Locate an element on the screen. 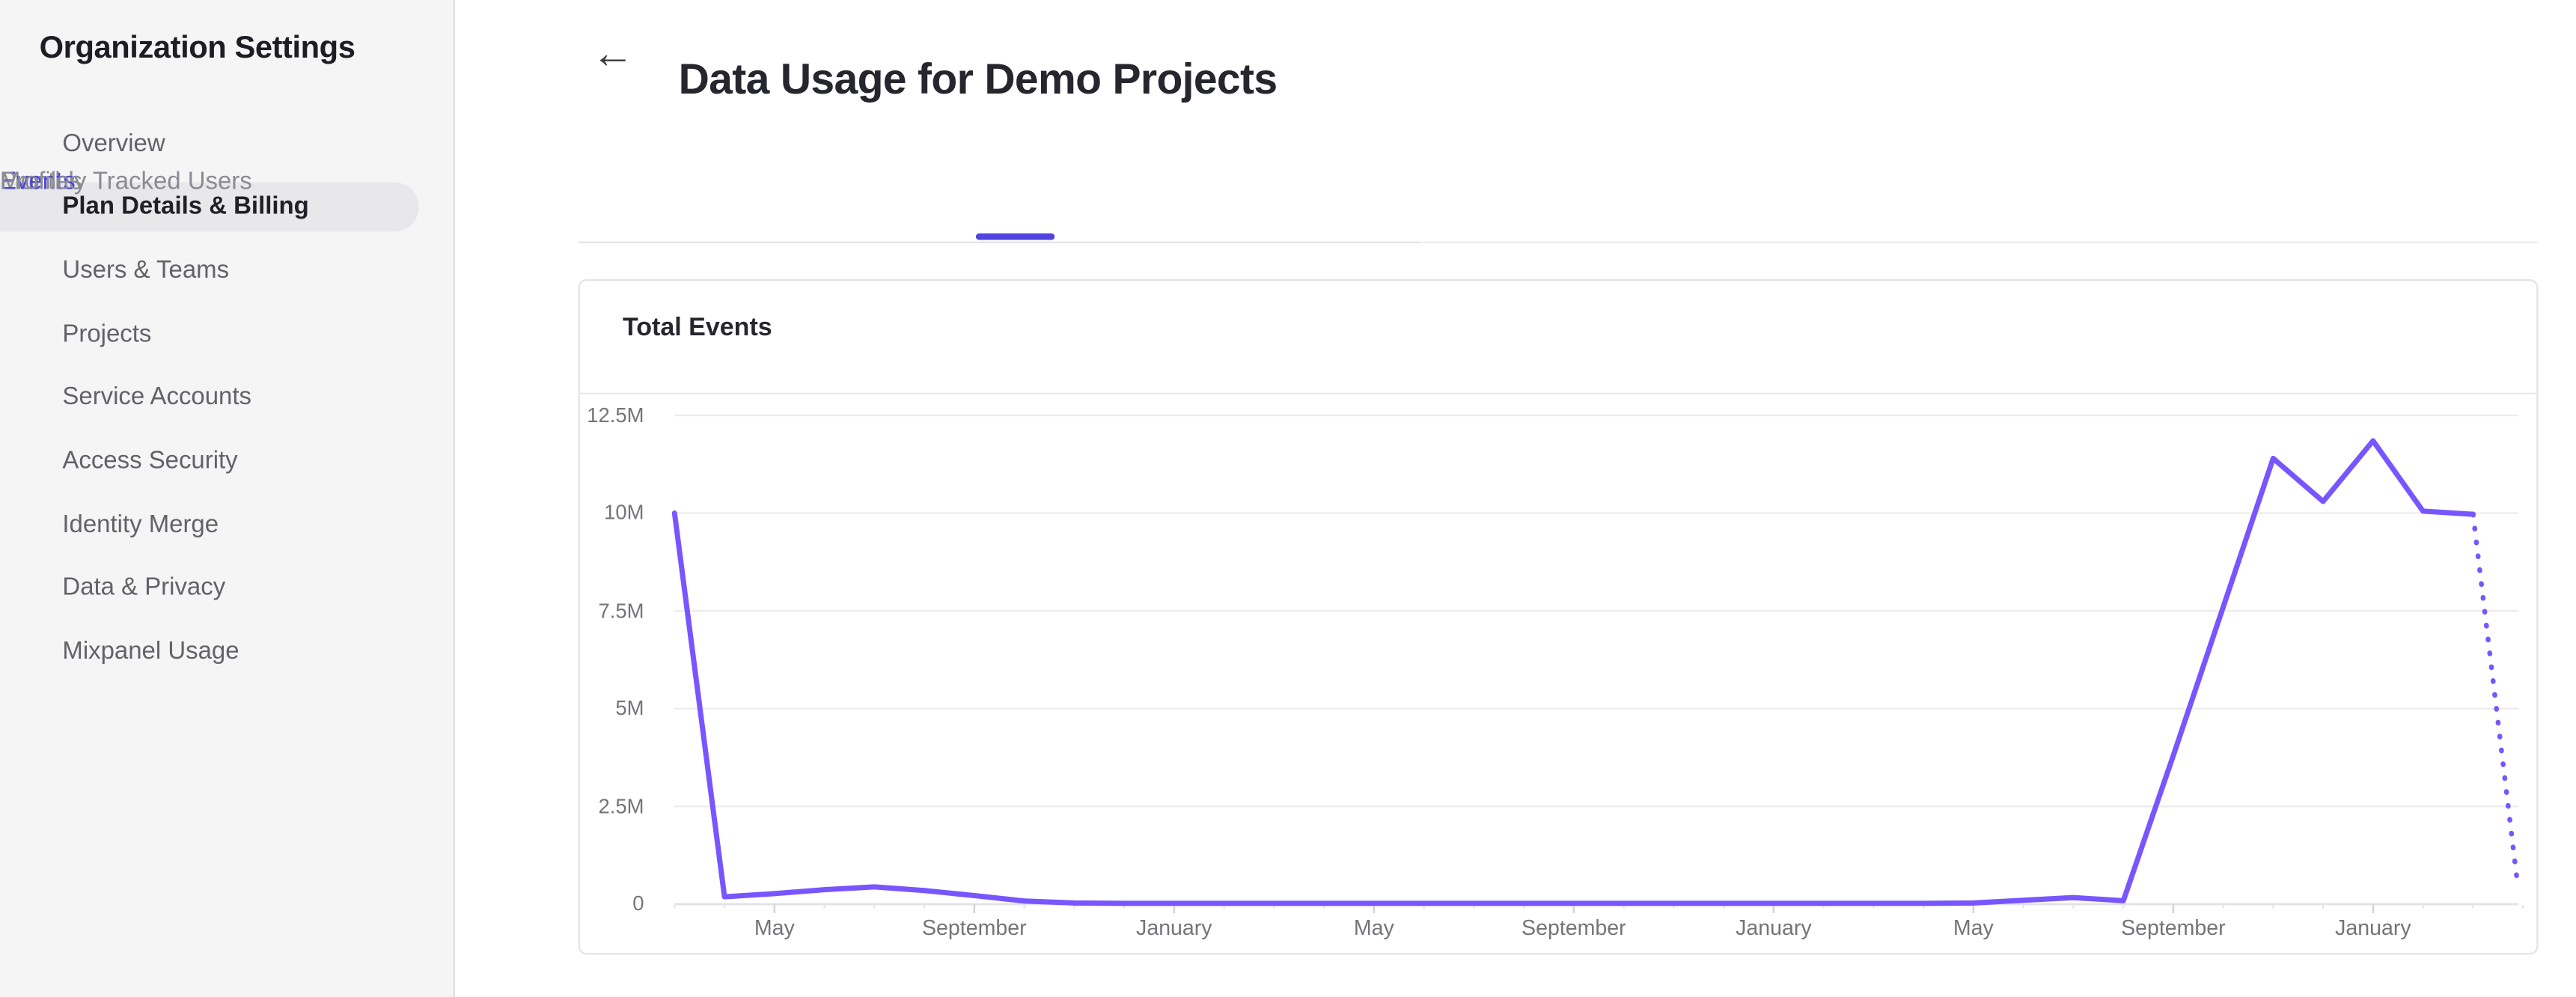 This screenshot has width=2576, height=997. sidebar-item-access-security: Access Security is located at coordinates (227, 461).